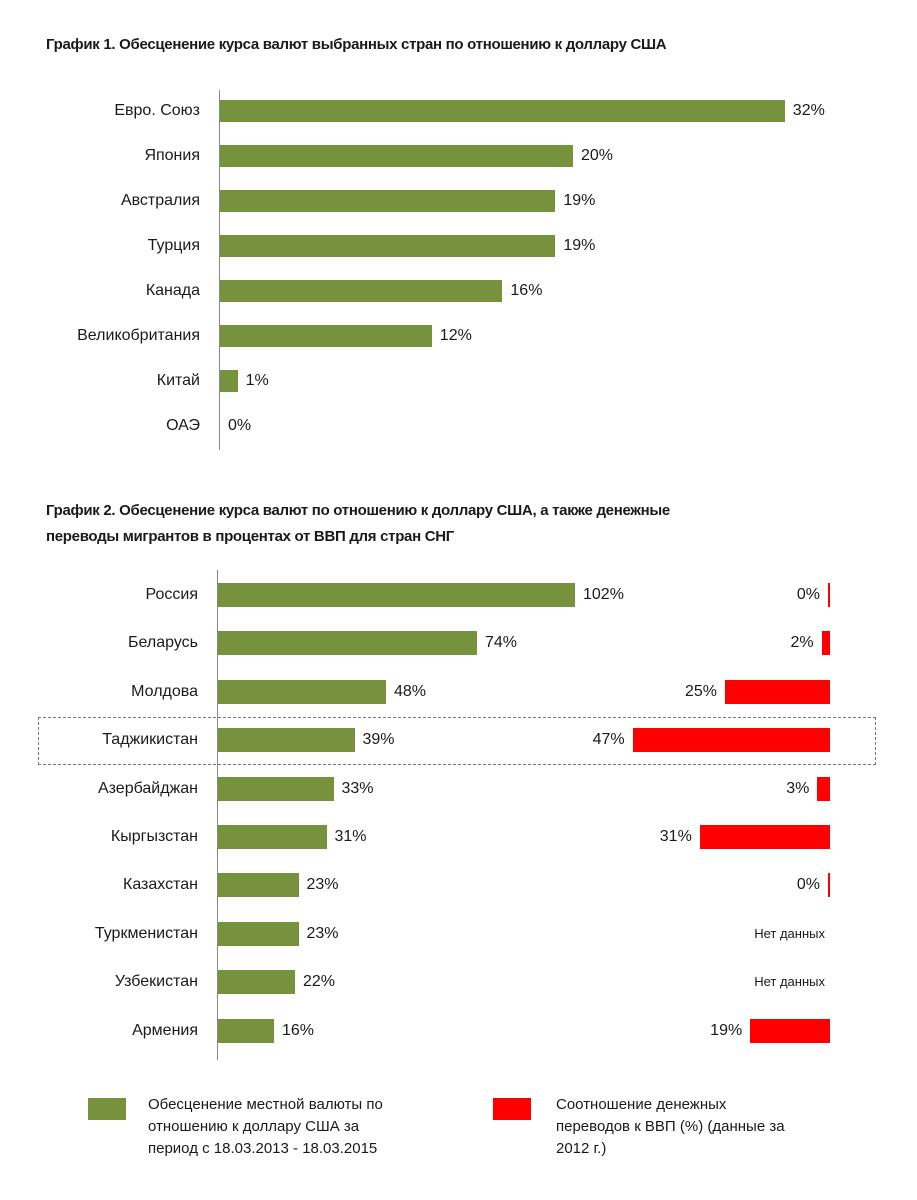  Describe the element at coordinates (357, 788) in the screenshot. I see `data-label: 33%` at that location.